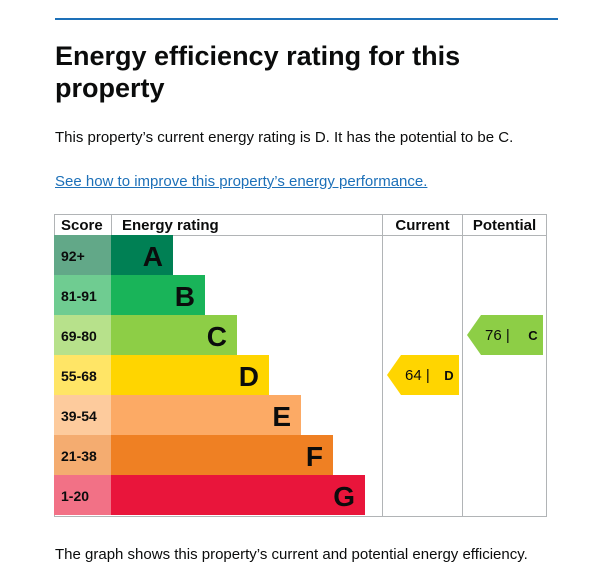 Image resolution: width=601 pixels, height=584 pixels. What do you see at coordinates (153, 256) in the screenshot?
I see `rating-letter-a: A` at bounding box center [153, 256].